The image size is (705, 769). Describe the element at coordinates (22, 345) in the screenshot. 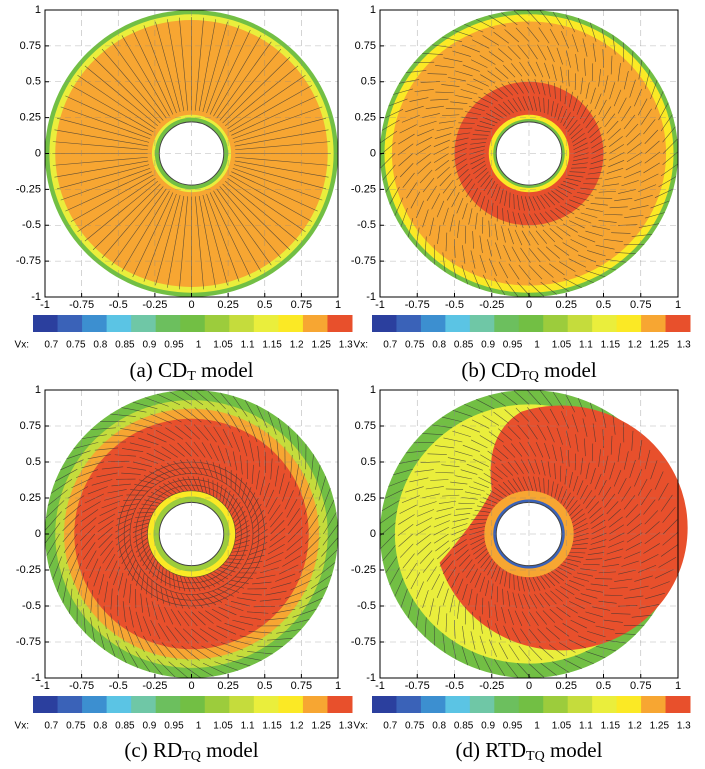

I see `colorbar-title: Vx:` at that location.